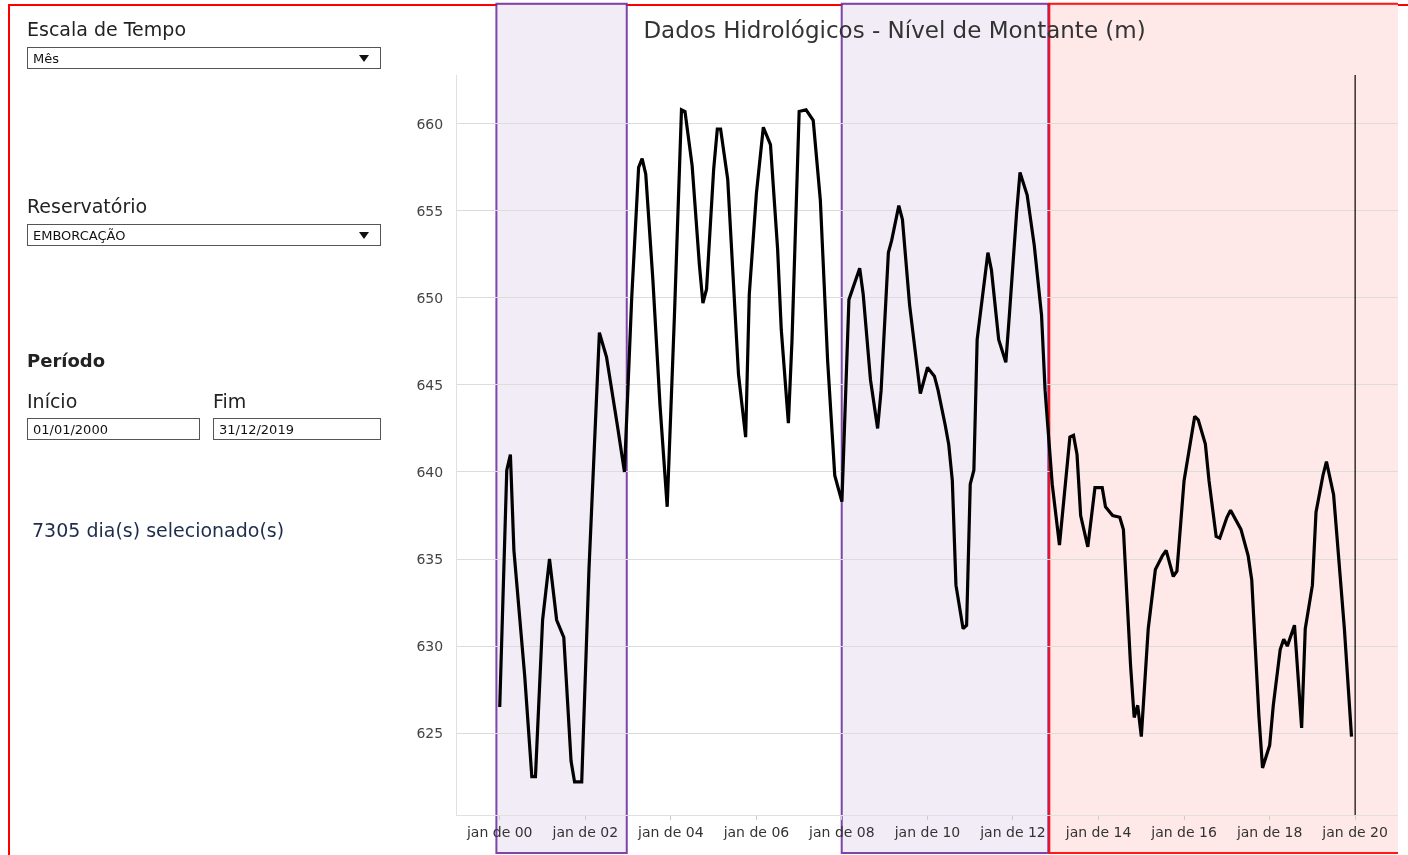  I want to click on x-tick-label: jan de 06, so click(756, 831).